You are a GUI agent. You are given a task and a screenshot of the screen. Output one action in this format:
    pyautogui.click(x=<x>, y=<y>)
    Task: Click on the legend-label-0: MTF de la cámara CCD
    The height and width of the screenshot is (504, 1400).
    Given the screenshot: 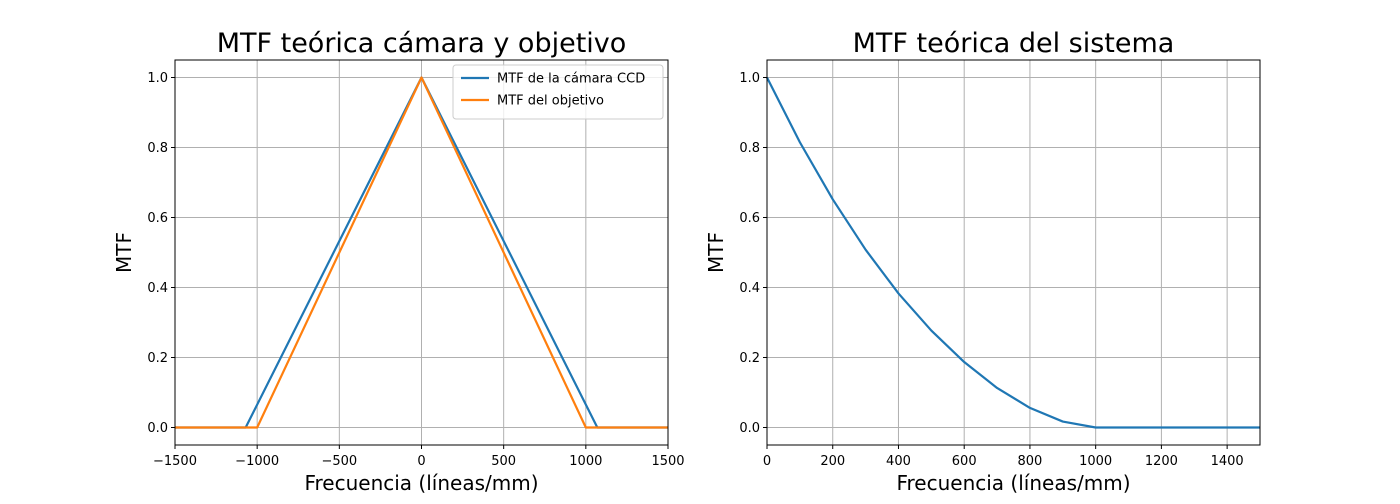 What is the action you would take?
    pyautogui.click(x=571, y=79)
    